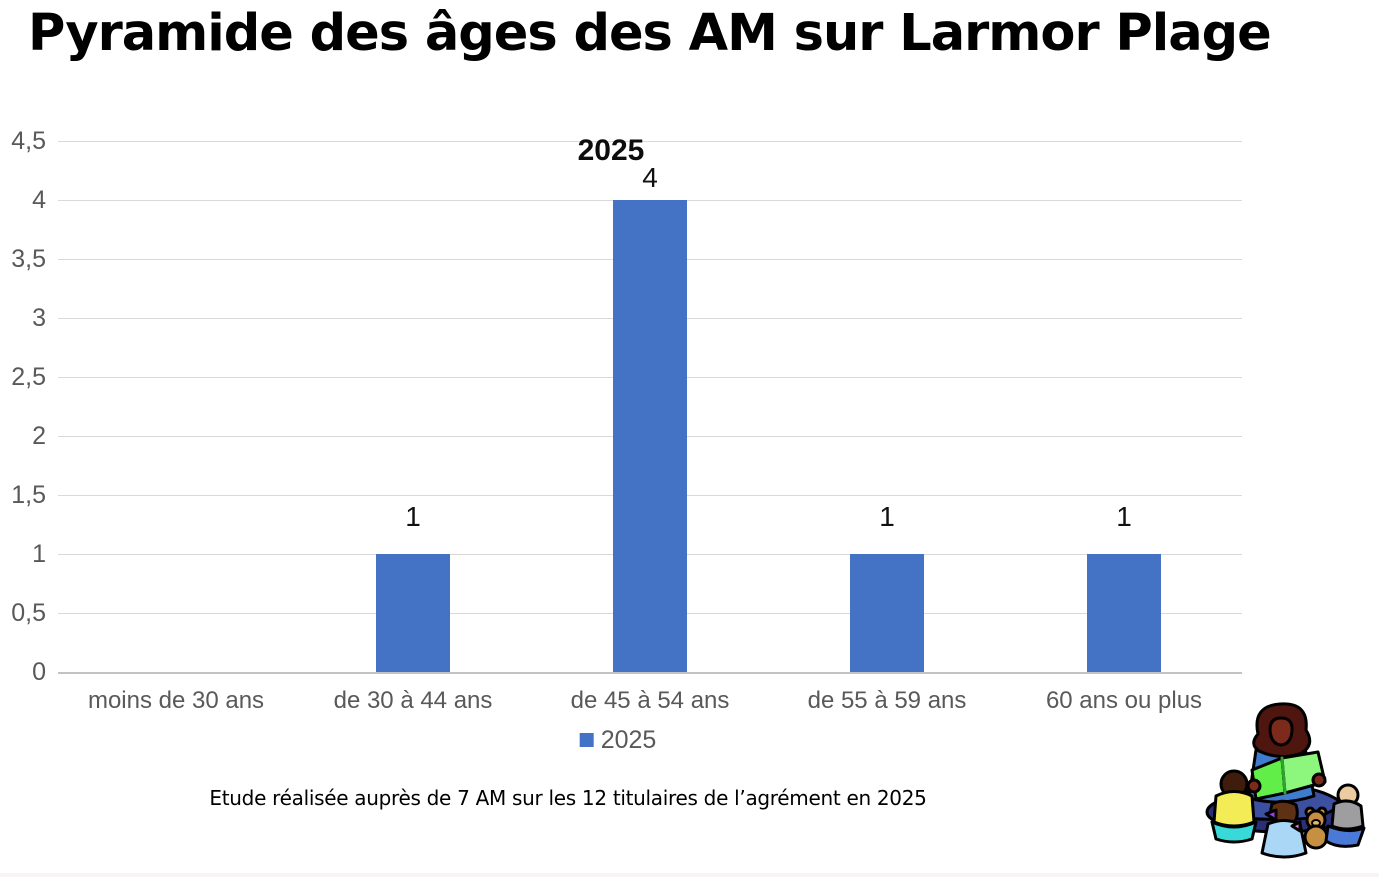  Describe the element at coordinates (1254, 786) in the screenshot. I see `adult-hand-left` at that location.